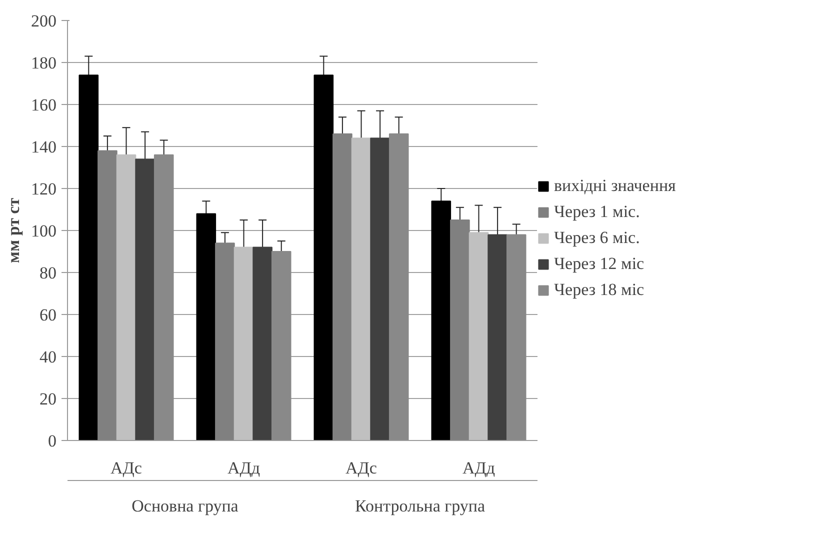 Image resolution: width=833 pixels, height=546 pixels. Describe the element at coordinates (43, 63) in the screenshot. I see `y-tick-label: 180` at that location.